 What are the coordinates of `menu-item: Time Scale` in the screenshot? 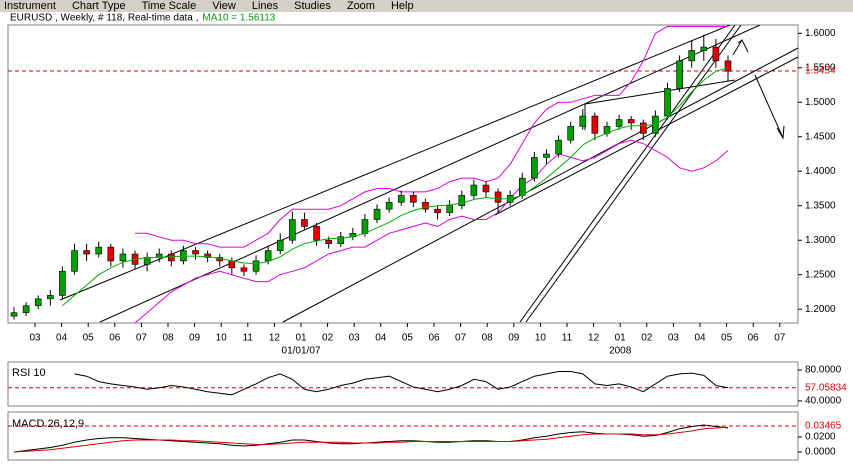 It's located at (169, 6).